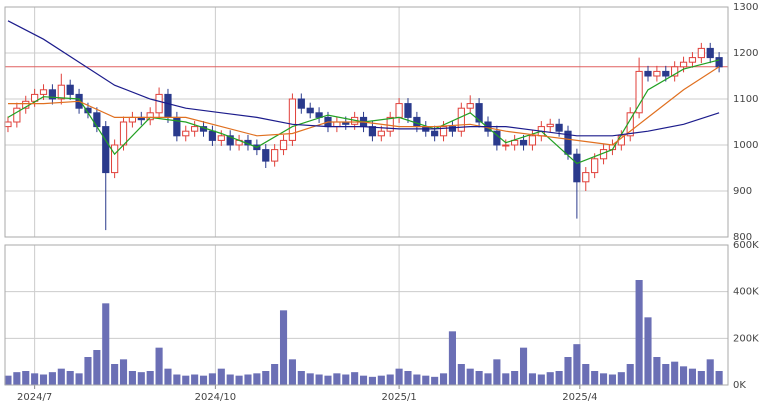 This screenshot has width=761, height=402. Describe the element at coordinates (579, 397) in the screenshot. I see `x-tick-label: 2025/4` at that location.